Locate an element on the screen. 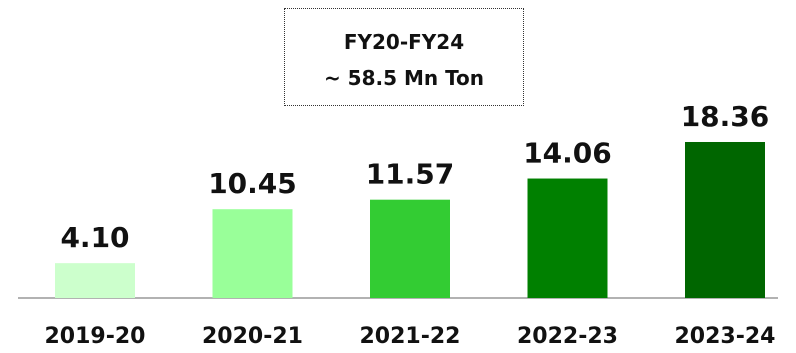  x-tick-label-2021-22: 2021-22 is located at coordinates (410, 336).